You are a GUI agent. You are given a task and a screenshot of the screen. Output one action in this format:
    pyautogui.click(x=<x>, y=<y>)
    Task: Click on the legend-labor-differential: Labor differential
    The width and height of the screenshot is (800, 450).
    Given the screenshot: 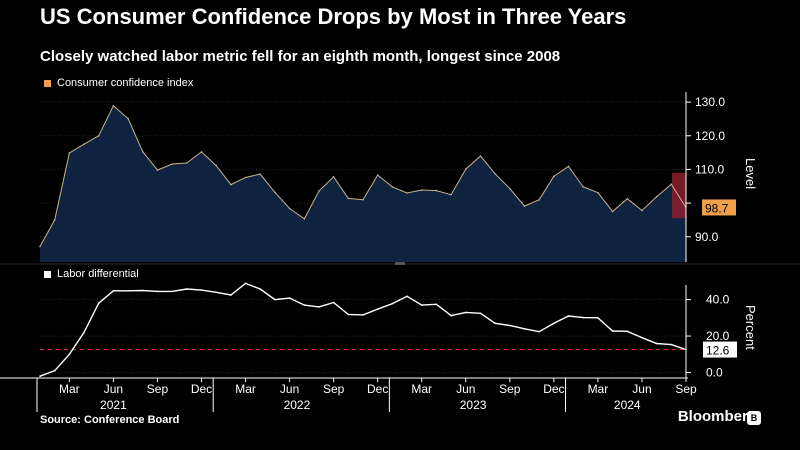 What is the action you would take?
    pyautogui.click(x=91, y=274)
    